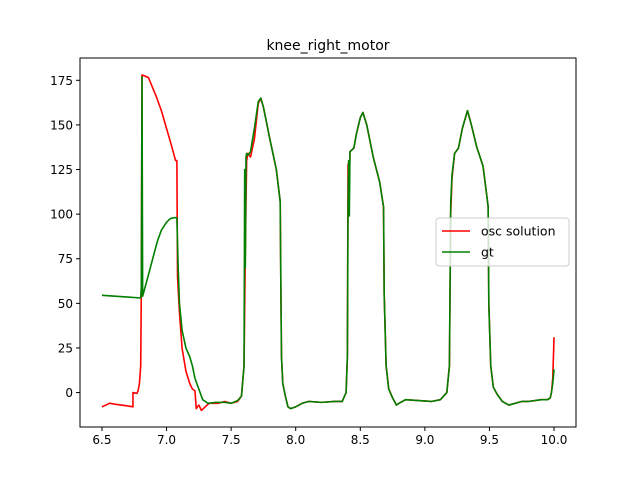 The image size is (640, 480). What do you see at coordinates (166, 440) in the screenshot?
I see `x-tick-label: 7.0` at bounding box center [166, 440].